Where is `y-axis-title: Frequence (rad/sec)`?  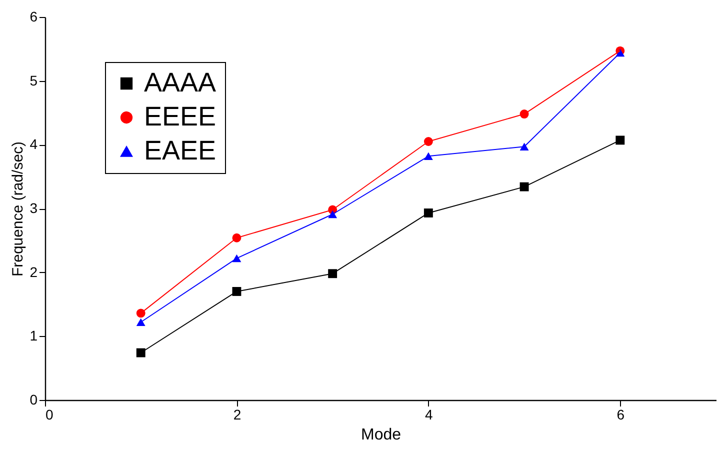
y-axis-title: Frequence (rad/sec) is located at coordinates (18, 209).